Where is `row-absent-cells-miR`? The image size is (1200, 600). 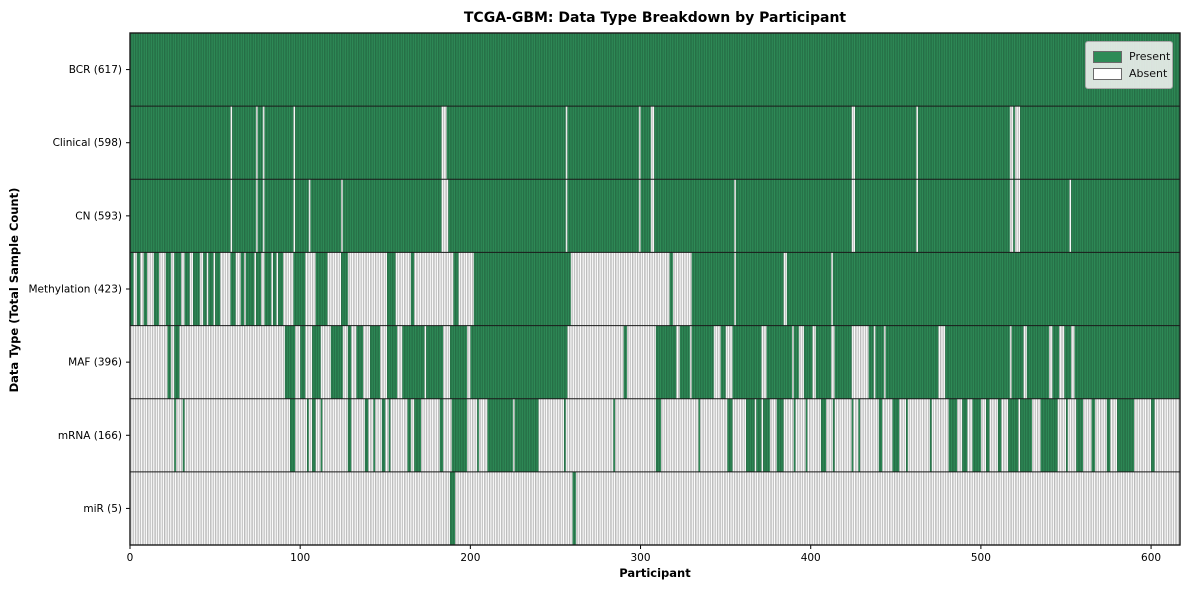
row-absent-cells-miR is located at coordinates (655, 508).